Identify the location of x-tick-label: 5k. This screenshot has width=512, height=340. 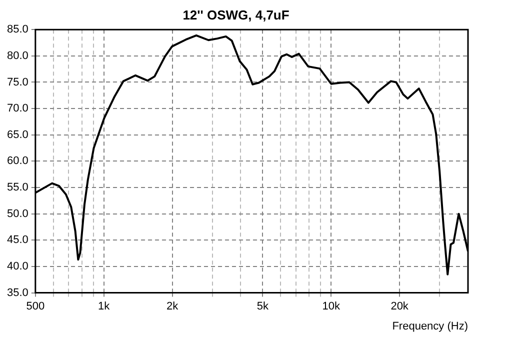
(263, 306).